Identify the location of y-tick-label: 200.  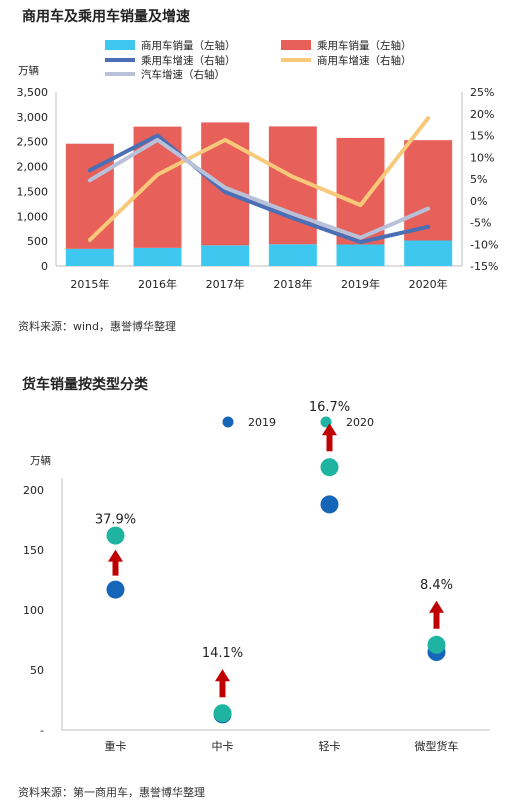
(33, 490).